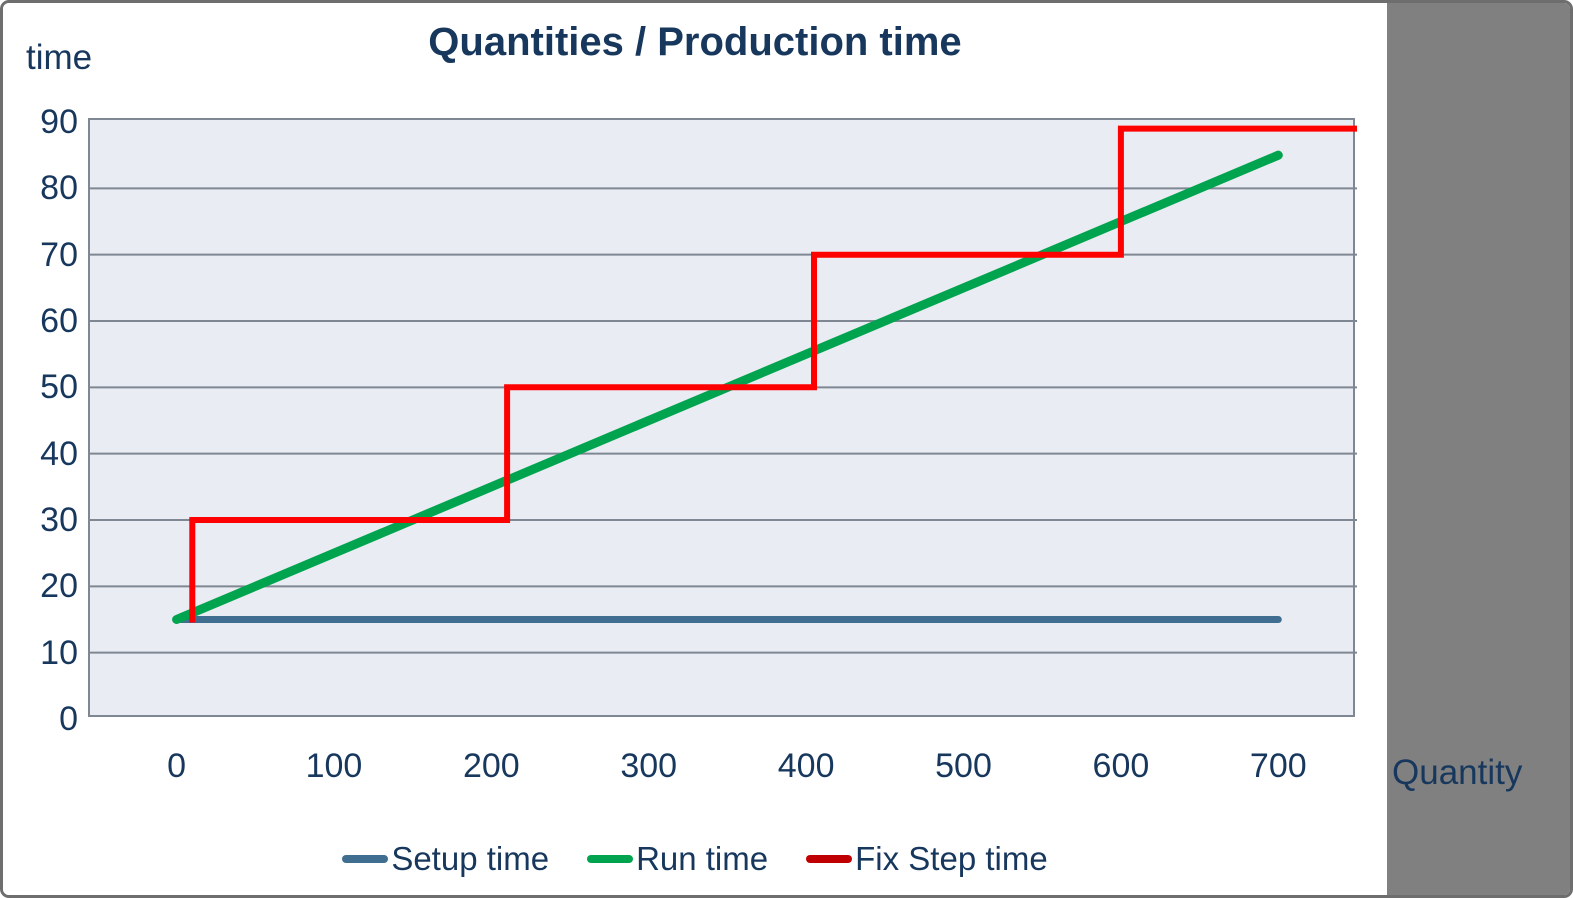 The height and width of the screenshot is (898, 1573). Describe the element at coordinates (59, 254) in the screenshot. I see `y-tick-label-70: 70` at that location.